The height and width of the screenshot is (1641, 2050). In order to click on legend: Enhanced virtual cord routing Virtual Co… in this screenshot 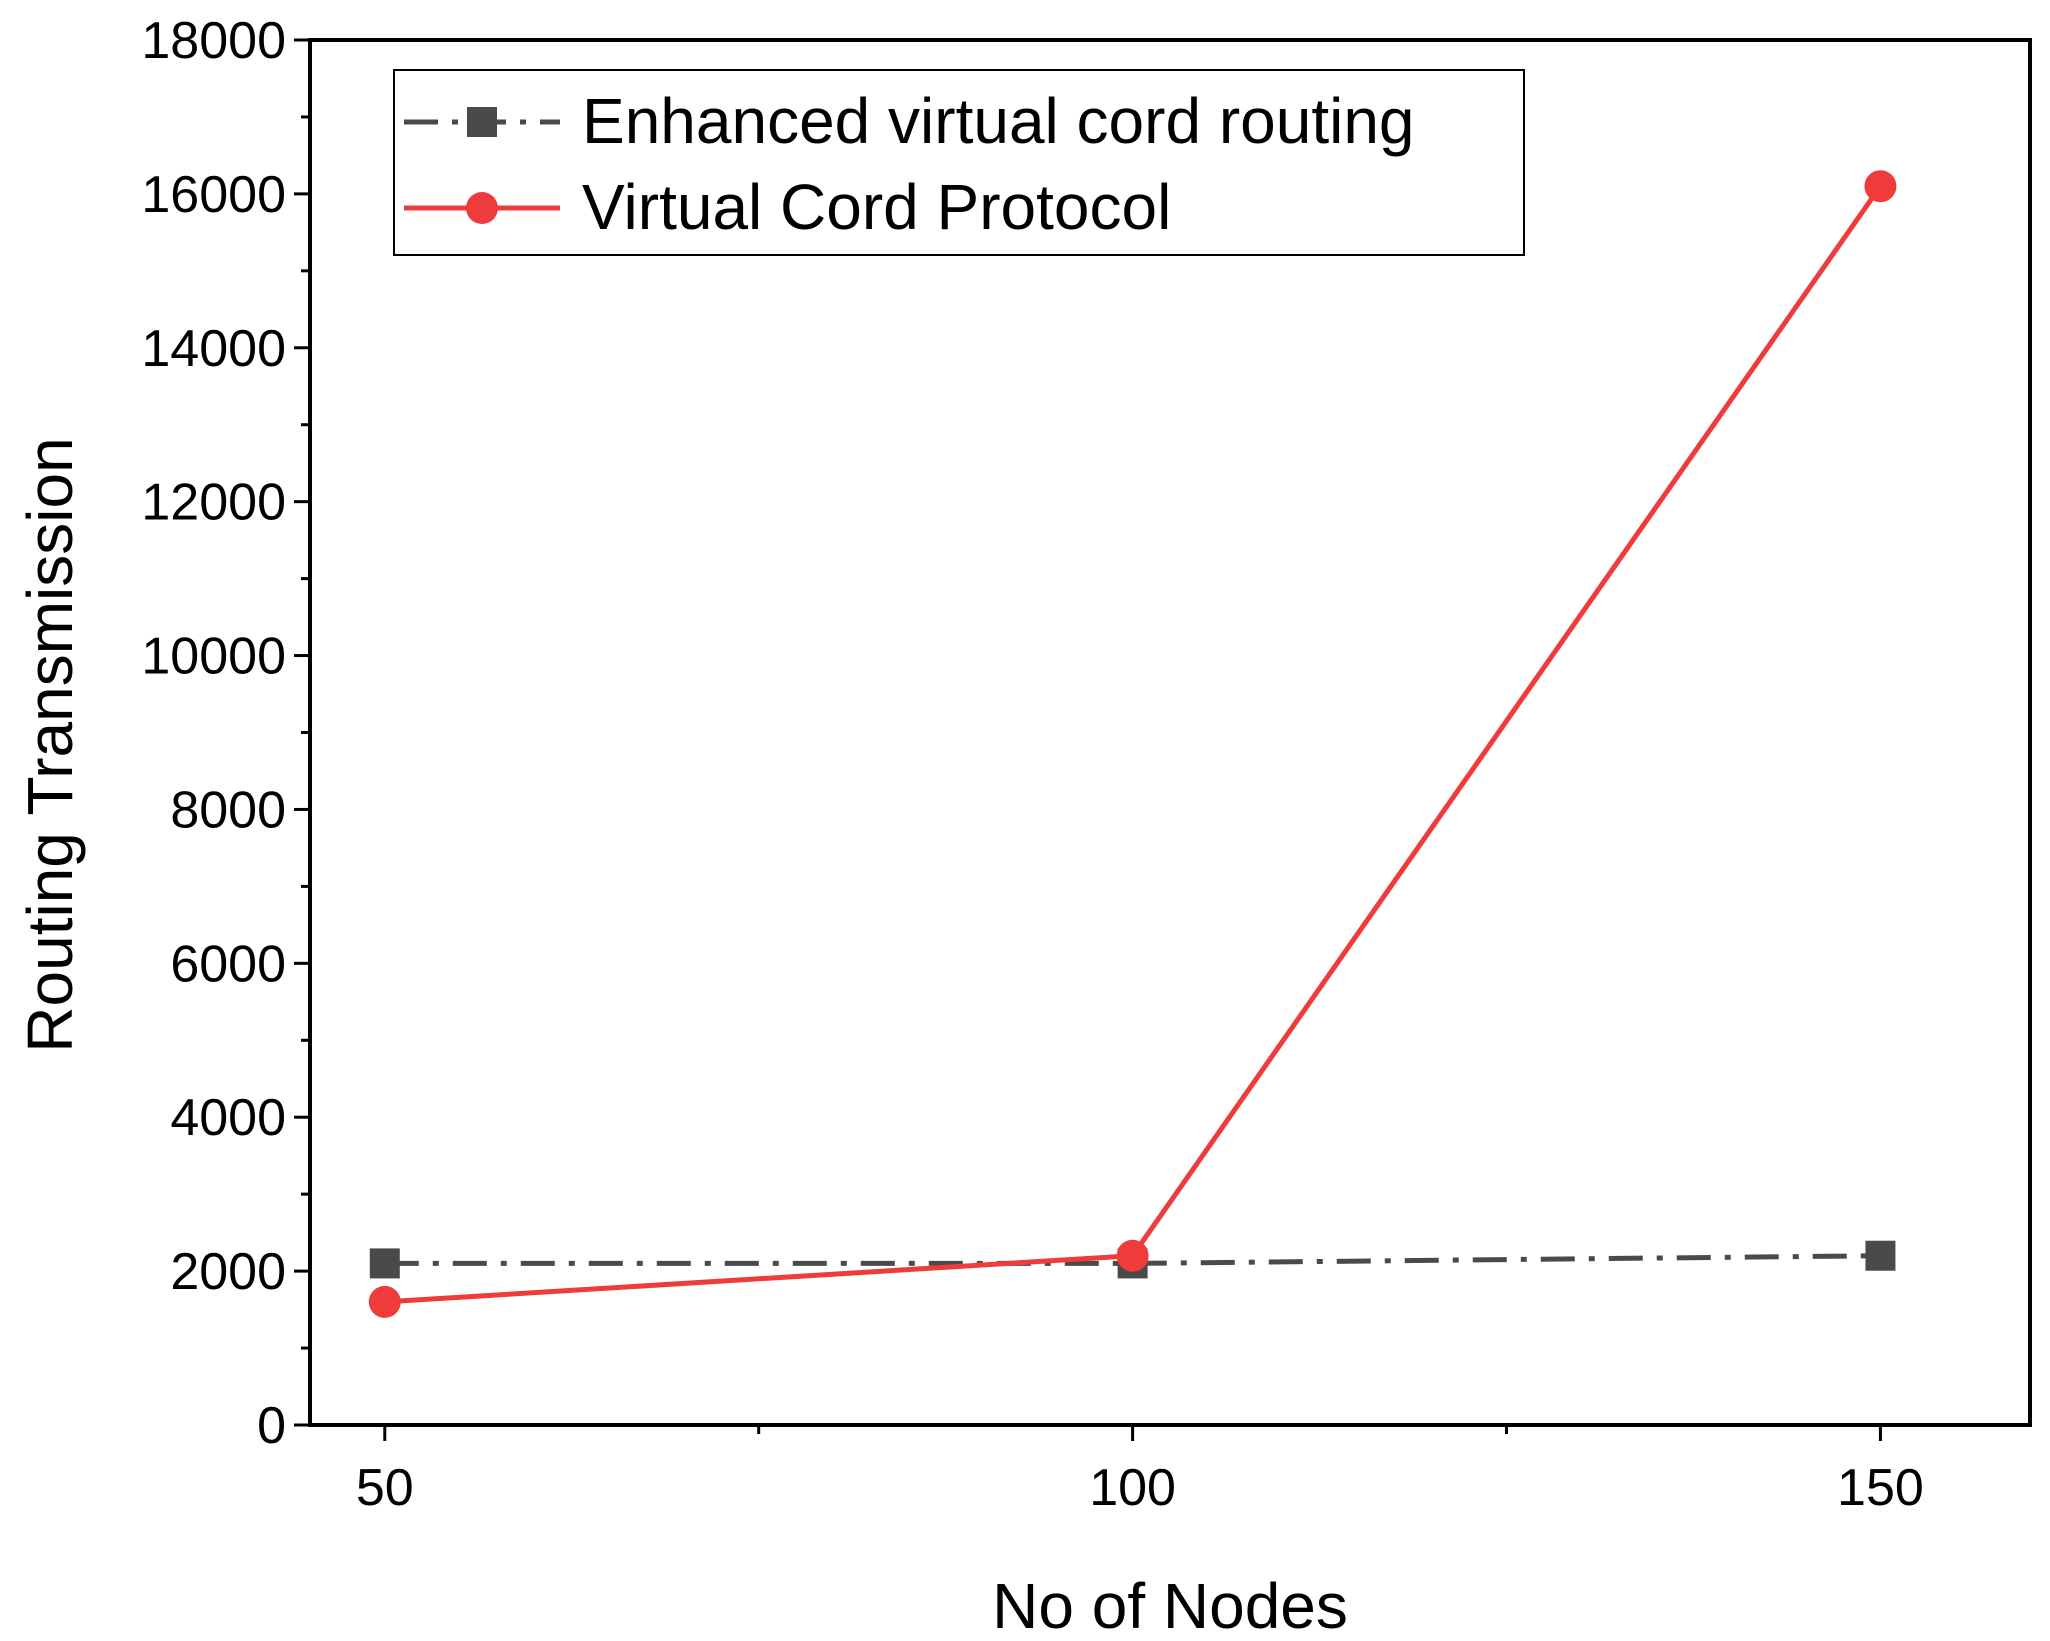, I will do `click(959, 162)`.